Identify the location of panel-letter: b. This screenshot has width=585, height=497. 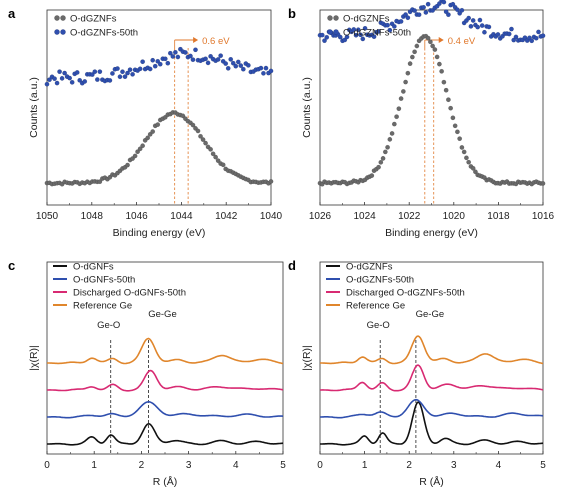
(292, 13).